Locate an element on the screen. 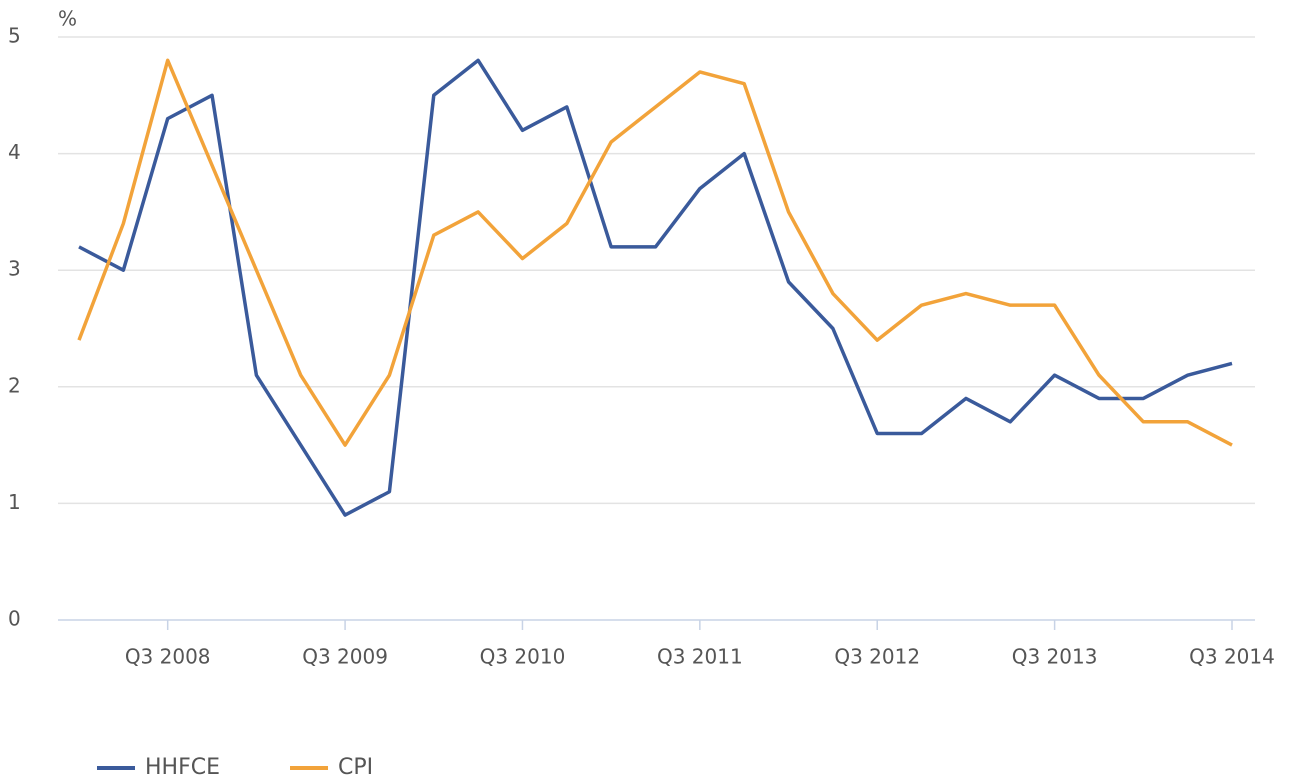  y-tick-label: 1 is located at coordinates (14, 502).